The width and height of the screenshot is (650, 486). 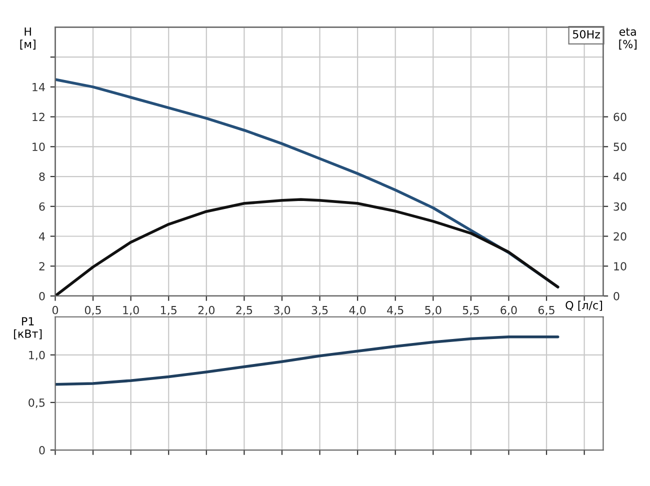 What do you see at coordinates (620, 117) in the screenshot?
I see `y2-tick-label: 60` at bounding box center [620, 117].